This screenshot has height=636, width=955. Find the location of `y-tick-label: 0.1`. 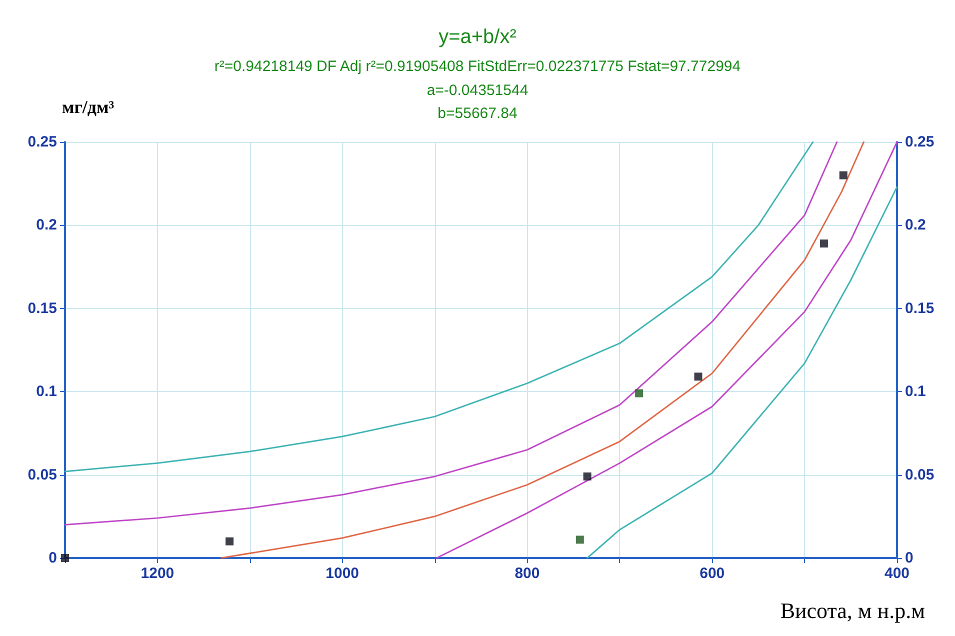

y-tick-label: 0.1 is located at coordinates (46, 391).